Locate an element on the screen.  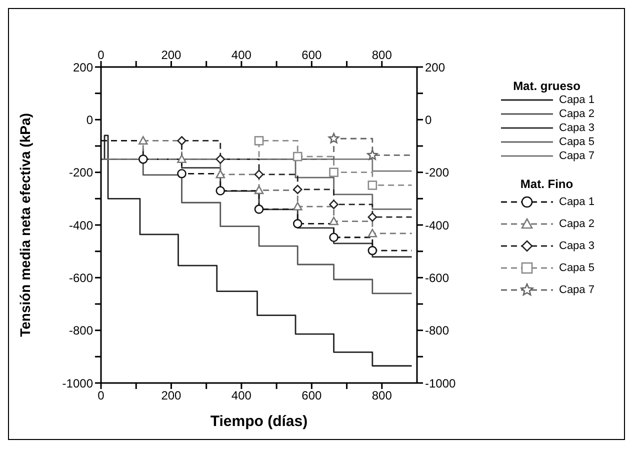
x-tick-label: 400 is located at coordinates (241, 55).